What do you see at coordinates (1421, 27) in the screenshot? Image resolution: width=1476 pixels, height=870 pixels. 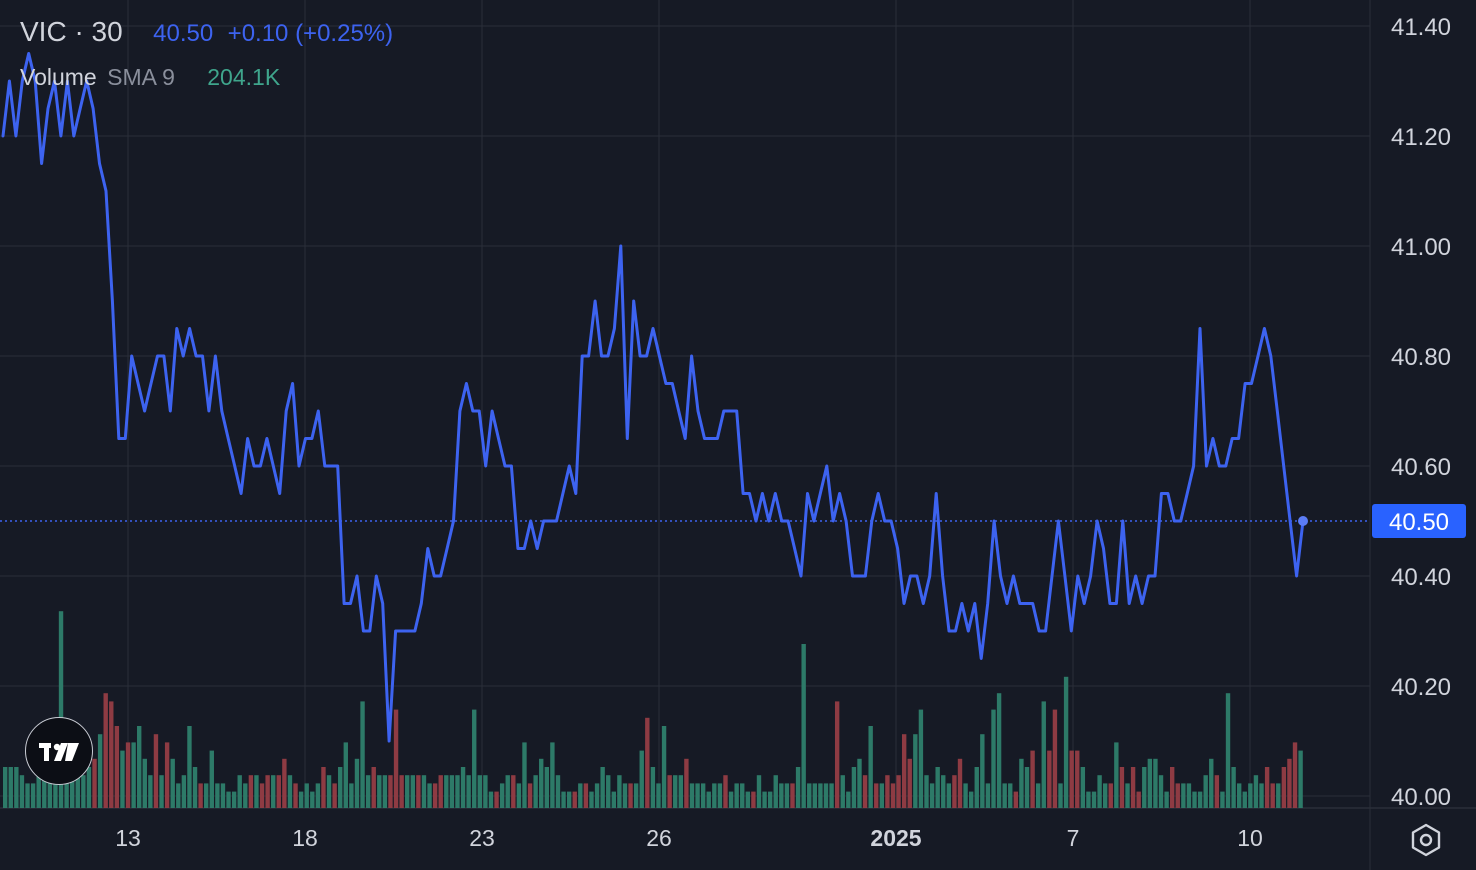 I see `price-tick-label: 41.40` at bounding box center [1421, 27].